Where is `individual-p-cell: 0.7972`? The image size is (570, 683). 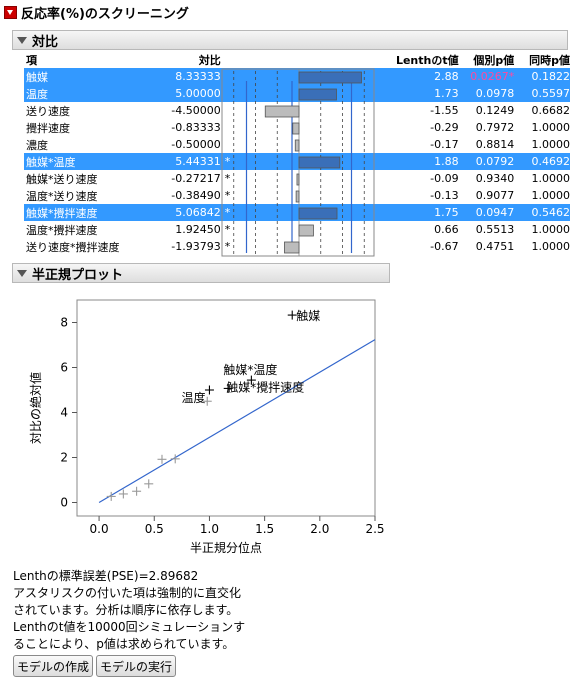 individual-p-cell: 0.7972 is located at coordinates (495, 127).